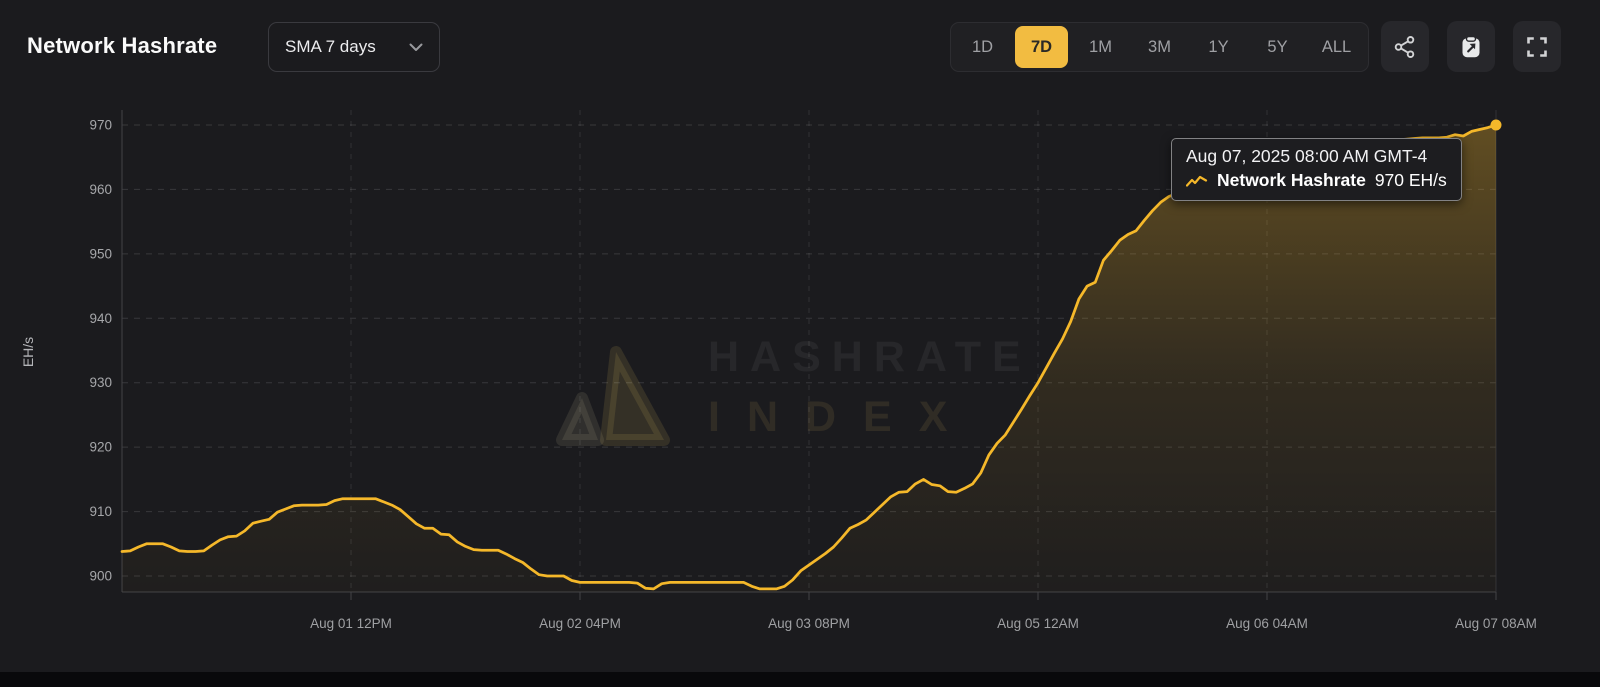 The image size is (1600, 687). I want to click on copy-chart-button, so click(1471, 46).